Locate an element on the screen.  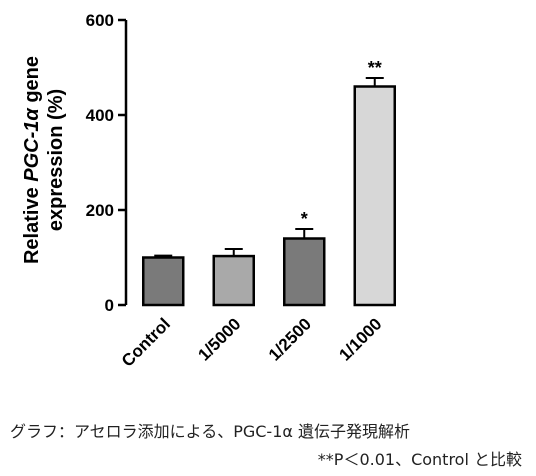
x-tick-label: 1/5000 is located at coordinates (219, 339).